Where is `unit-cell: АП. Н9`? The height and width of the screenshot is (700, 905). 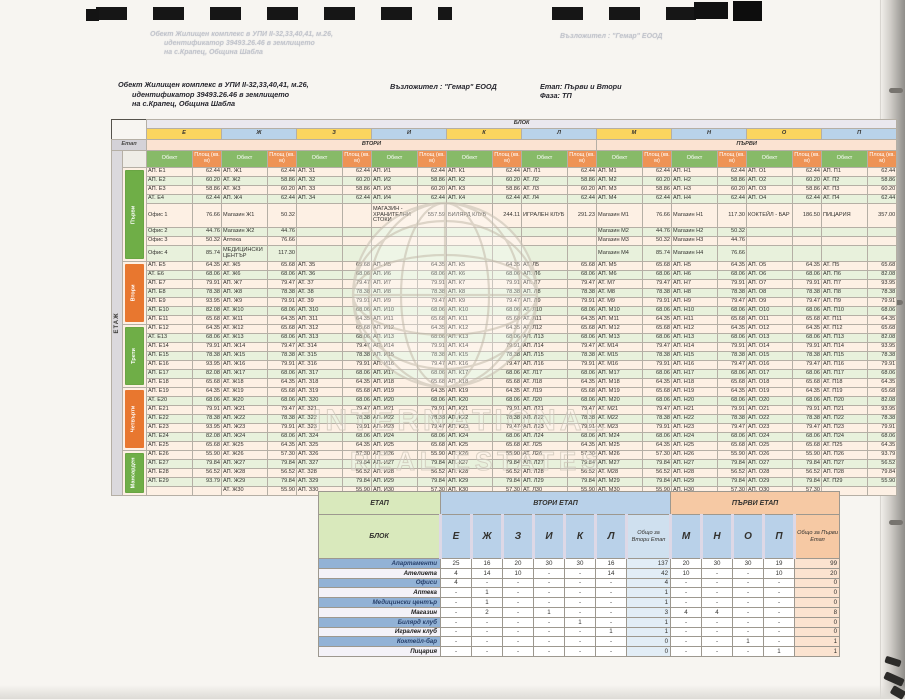
unit-cell: АП. Н9 is located at coordinates (694, 302).